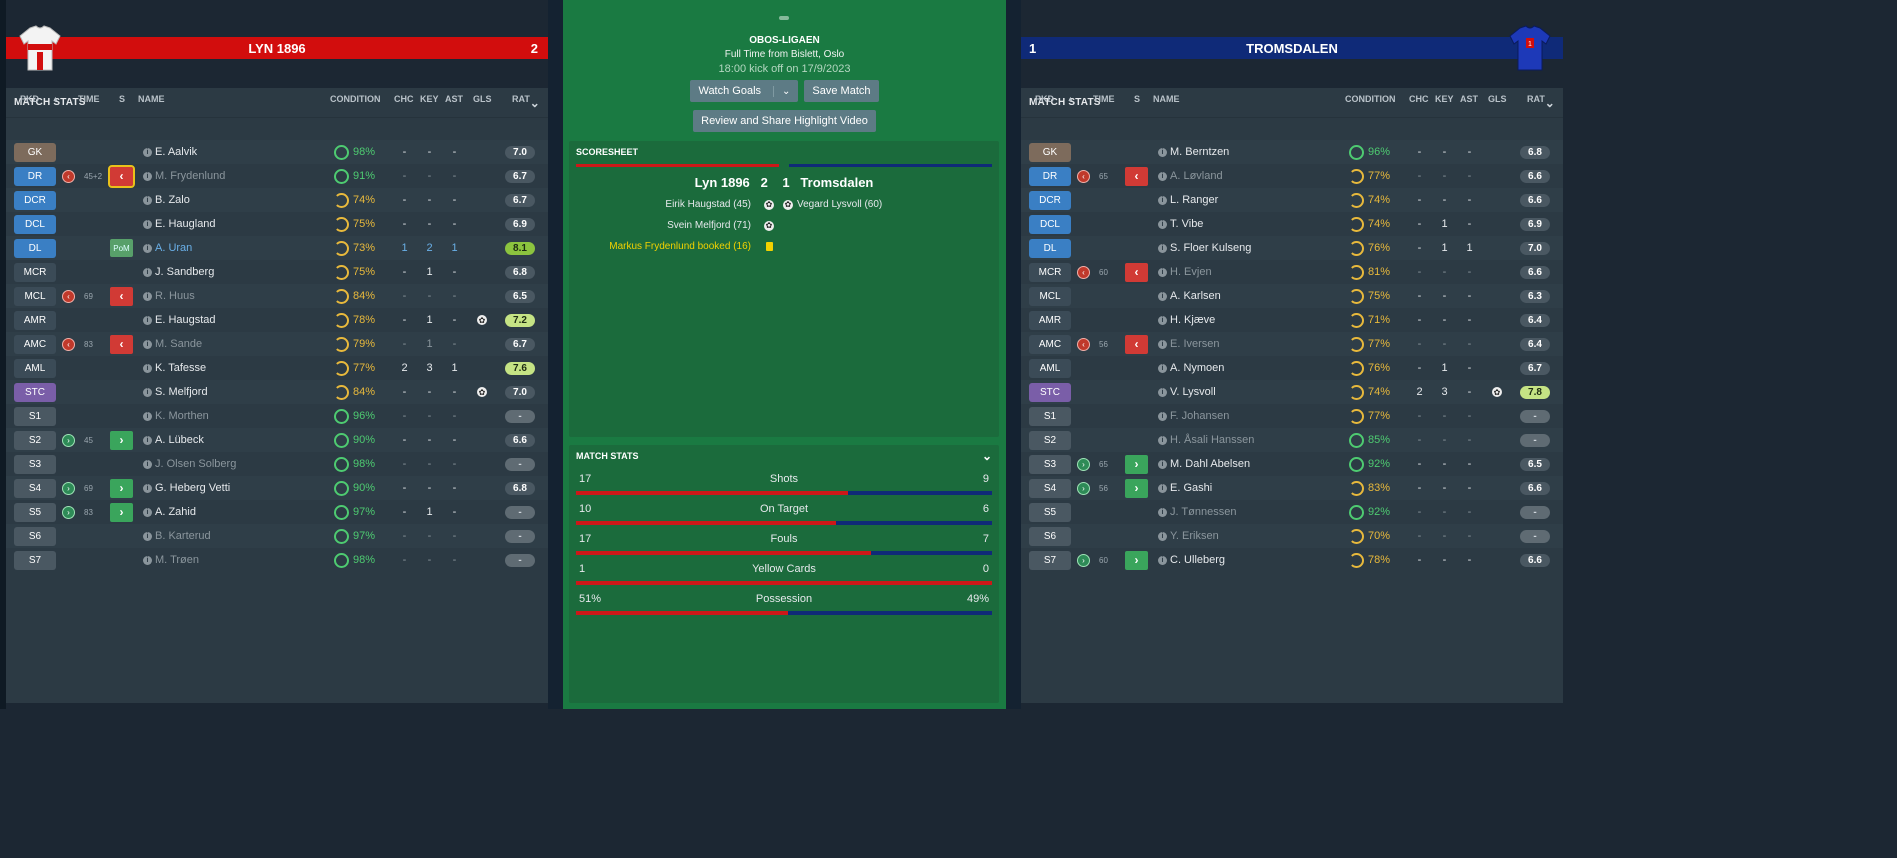 The height and width of the screenshot is (858, 1897). Describe the element at coordinates (1469, 99) in the screenshot. I see `away-col-ast: AST` at that location.